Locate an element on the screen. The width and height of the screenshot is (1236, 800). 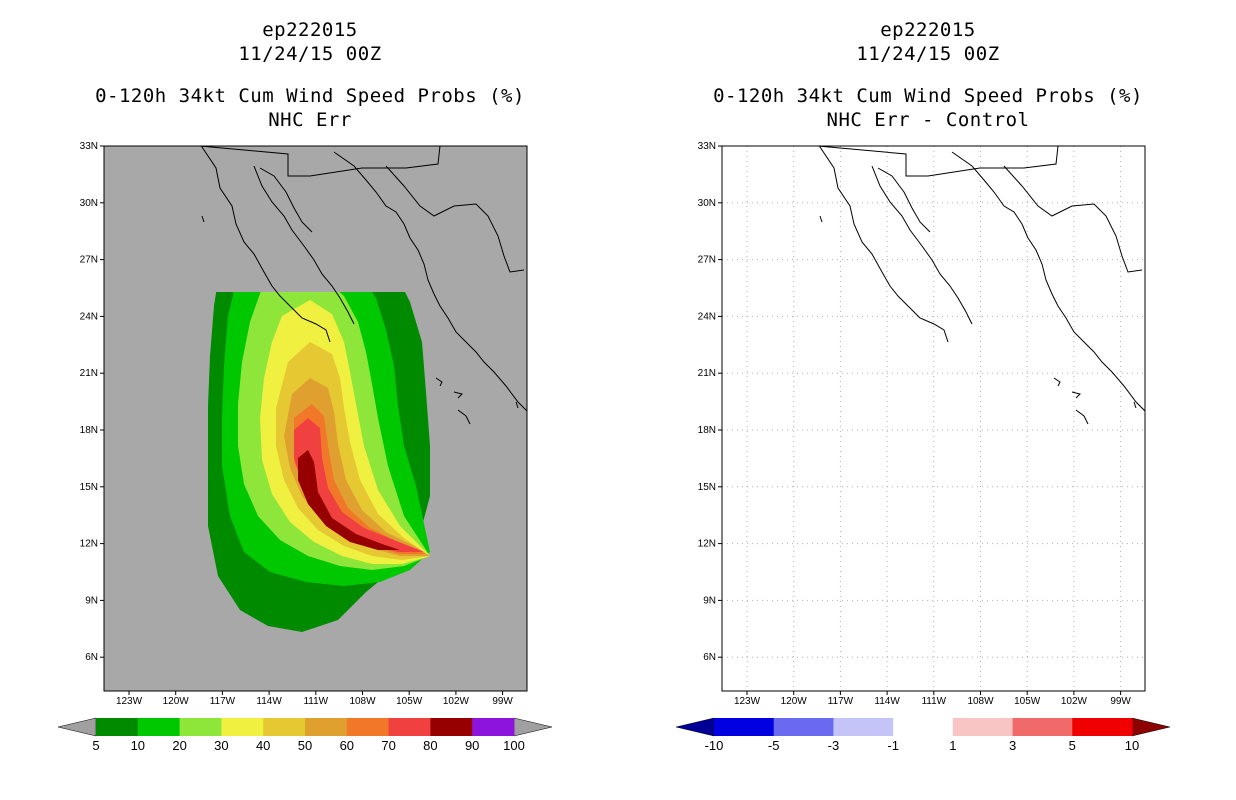
left-subtitle: NHC Err is located at coordinates (310, 120).